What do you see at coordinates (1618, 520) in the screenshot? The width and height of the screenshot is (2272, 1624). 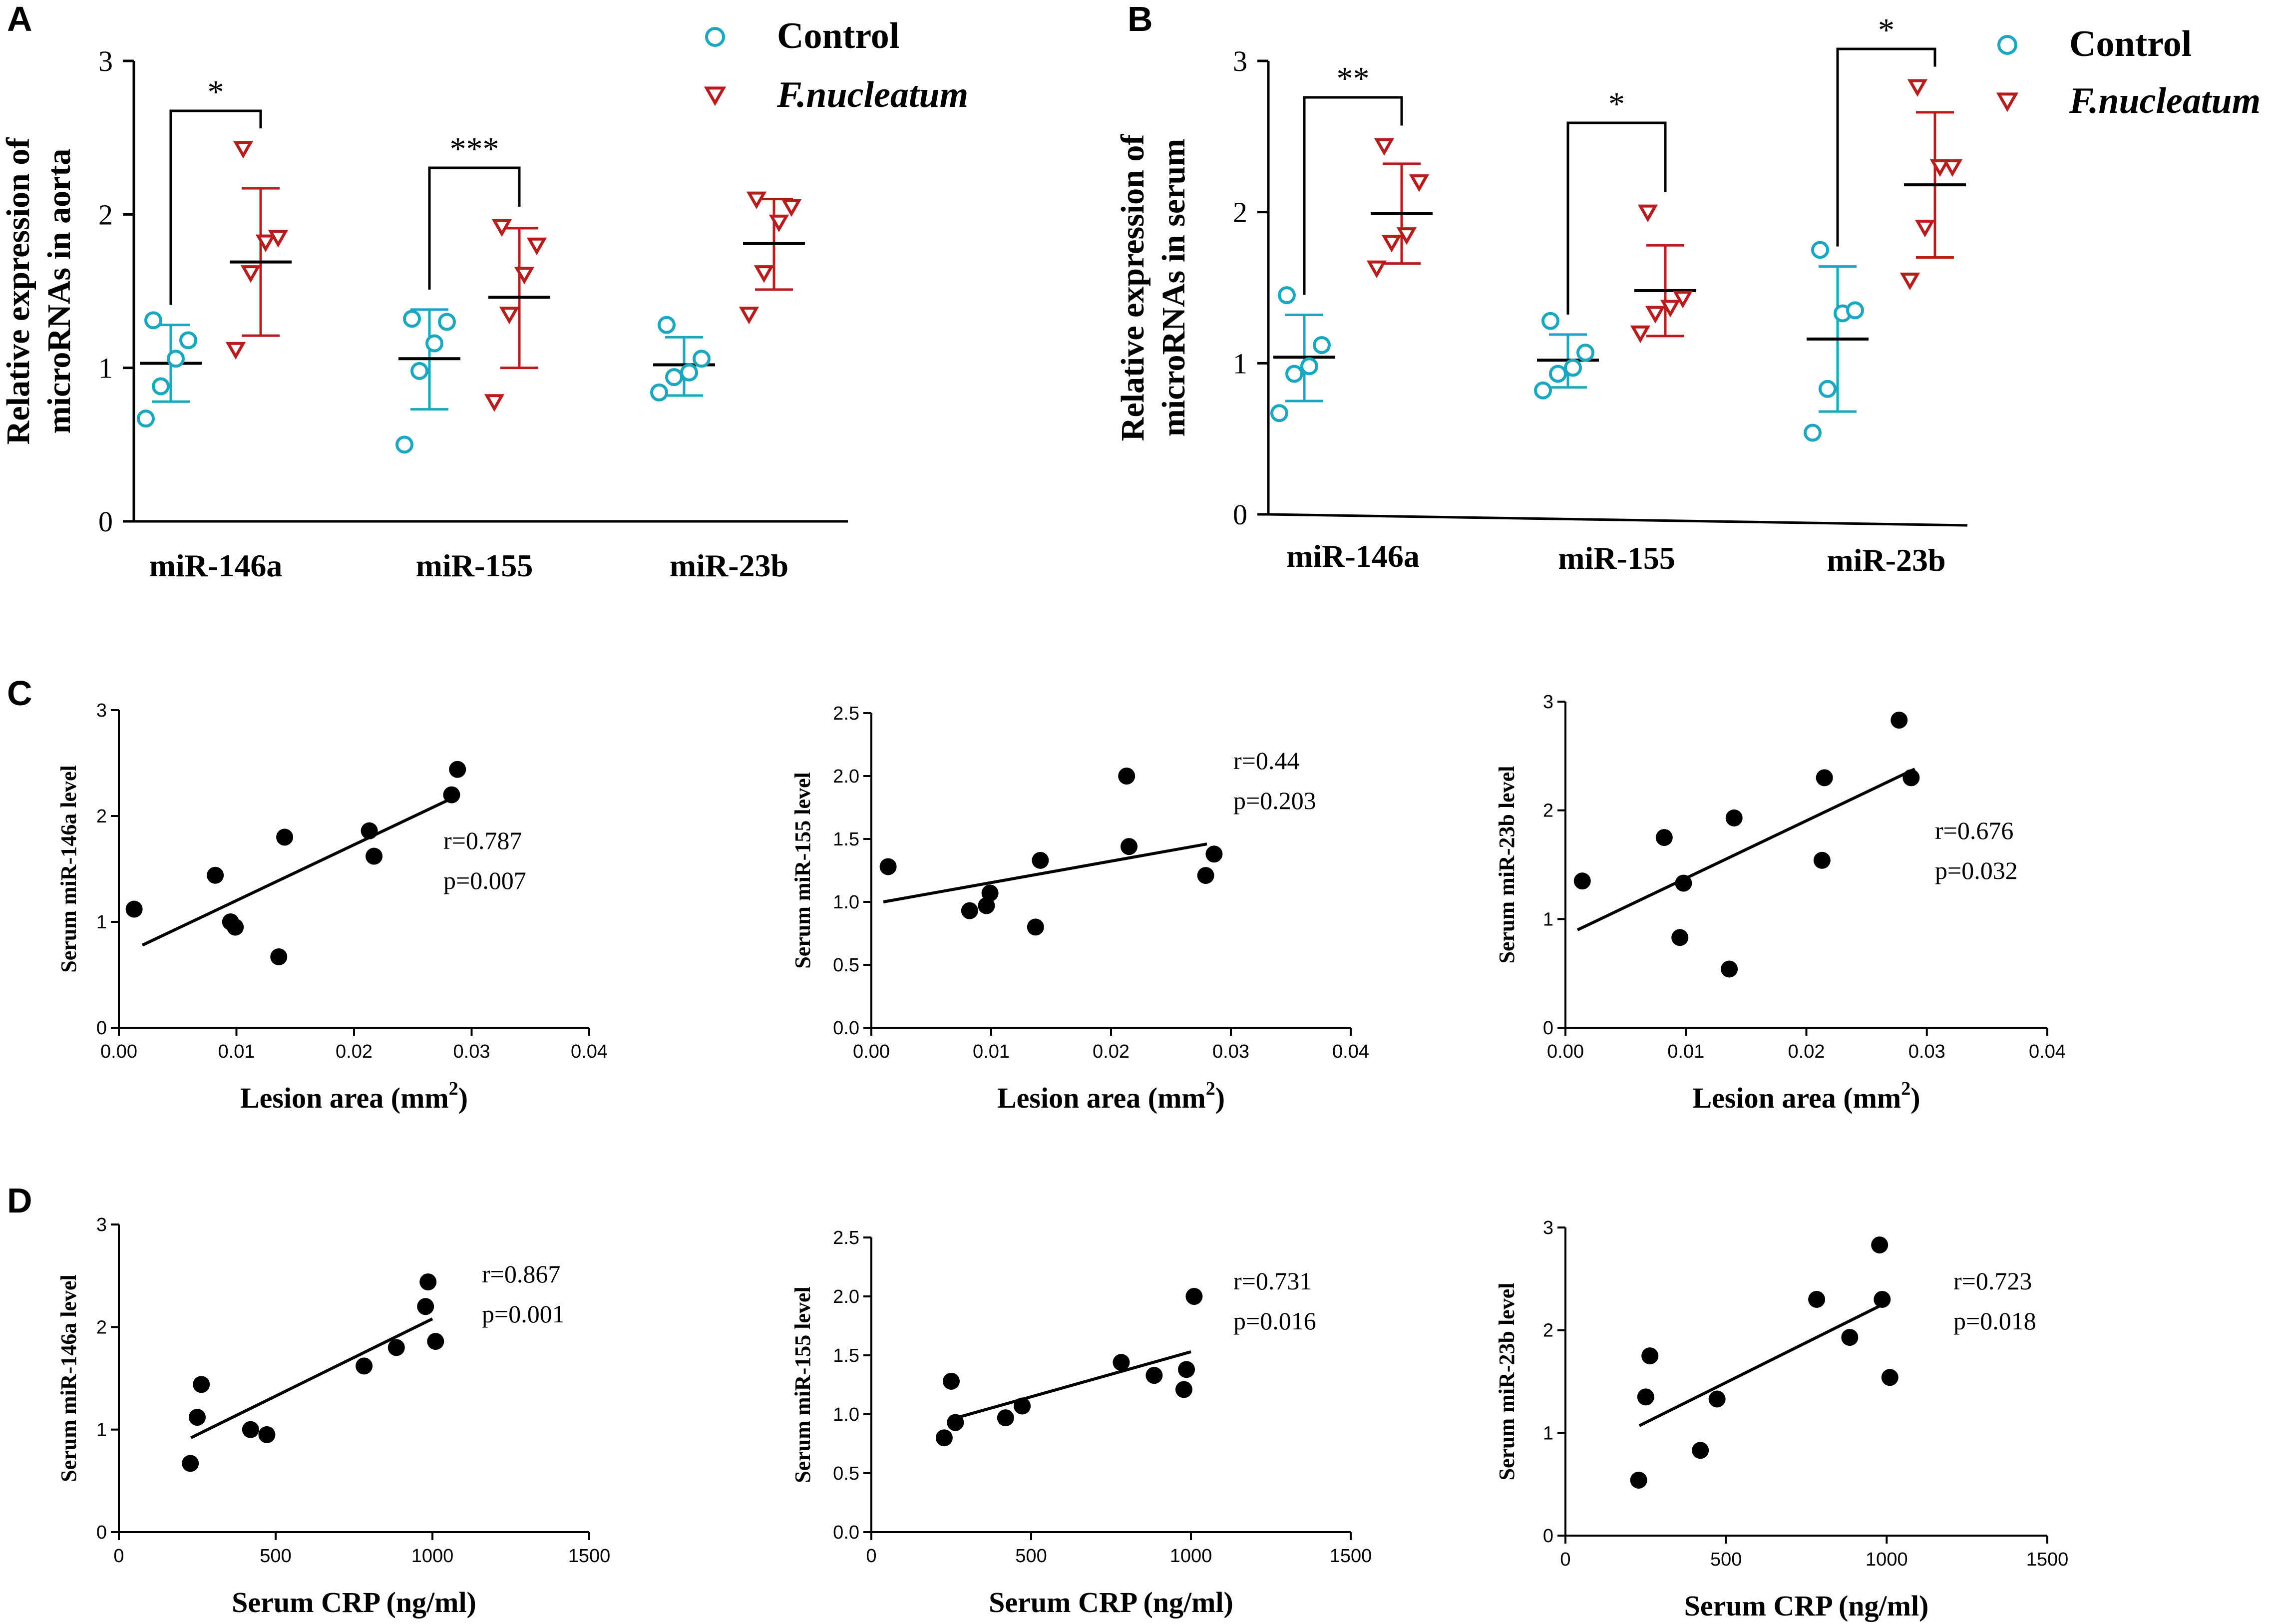 I see `x-axis` at bounding box center [1618, 520].